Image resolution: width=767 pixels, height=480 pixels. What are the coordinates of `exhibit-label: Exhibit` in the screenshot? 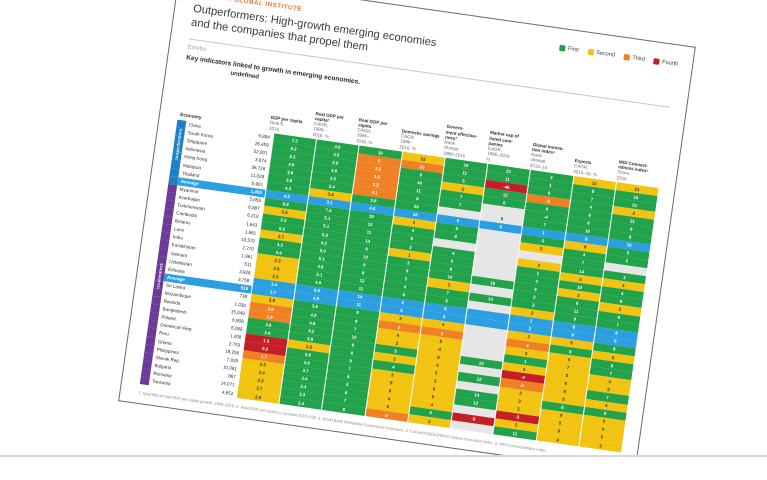 It's located at (197, 48).